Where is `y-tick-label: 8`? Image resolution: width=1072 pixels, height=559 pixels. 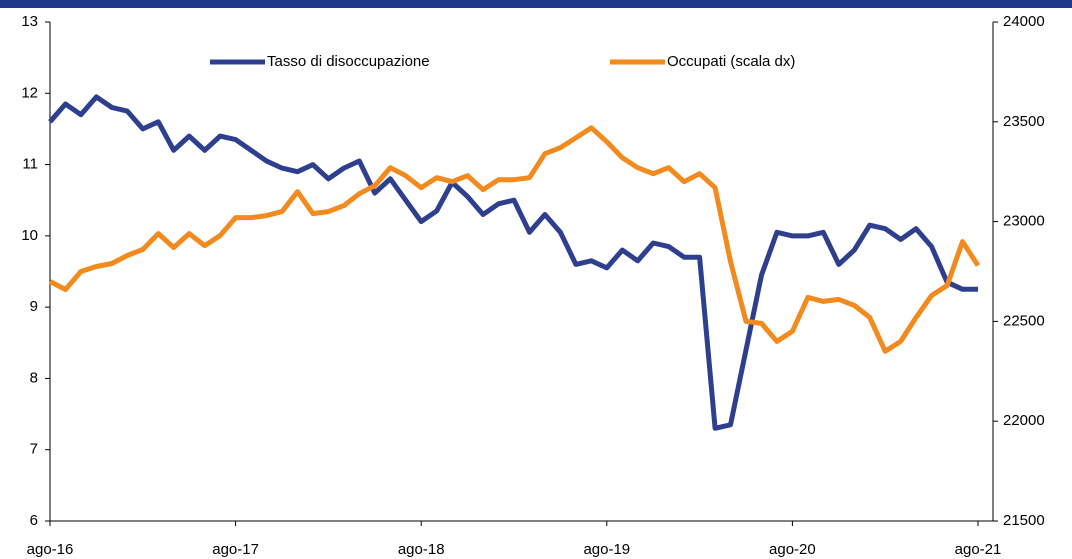
y-tick-label: 8 is located at coordinates (34, 377).